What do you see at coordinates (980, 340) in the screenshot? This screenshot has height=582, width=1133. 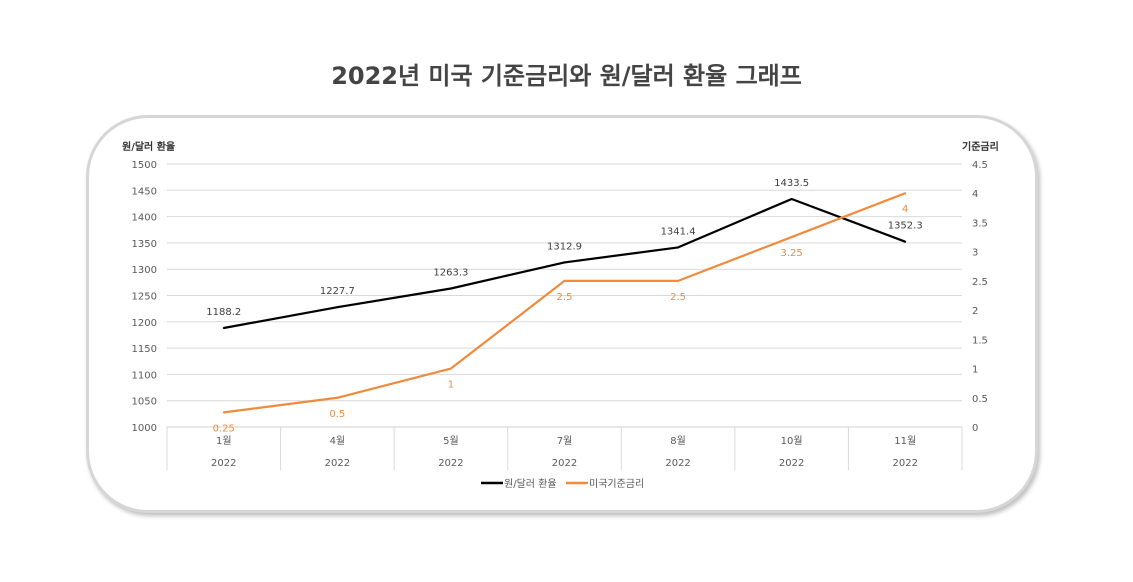 I see `right-tick-label: 1.5` at bounding box center [980, 340].